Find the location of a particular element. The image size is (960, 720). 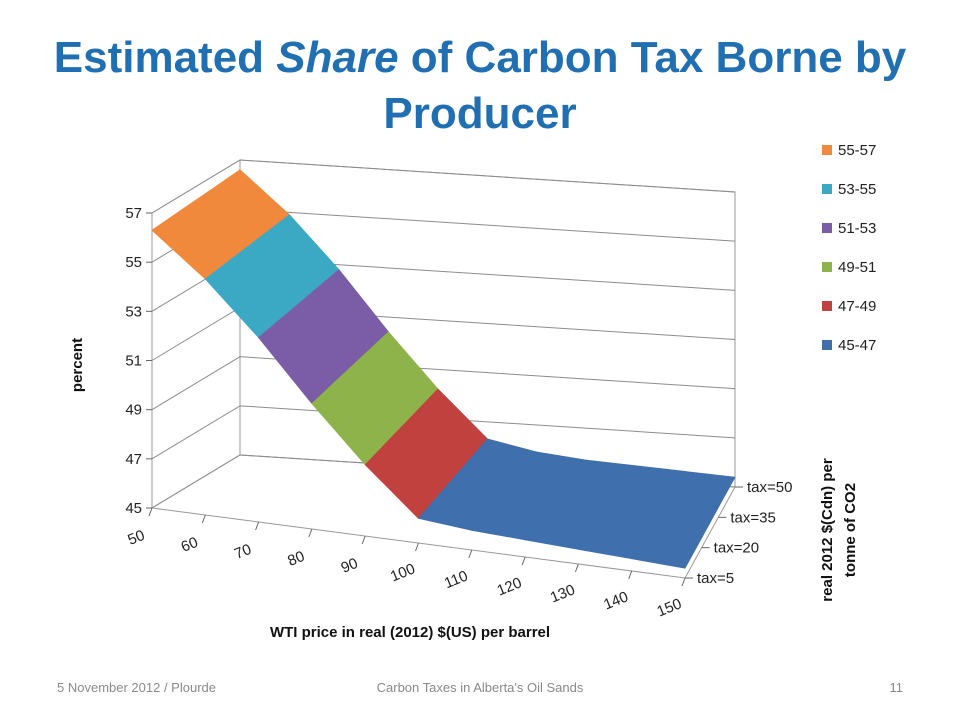

legend-label-51-53: 51-53 is located at coordinates (857, 228).